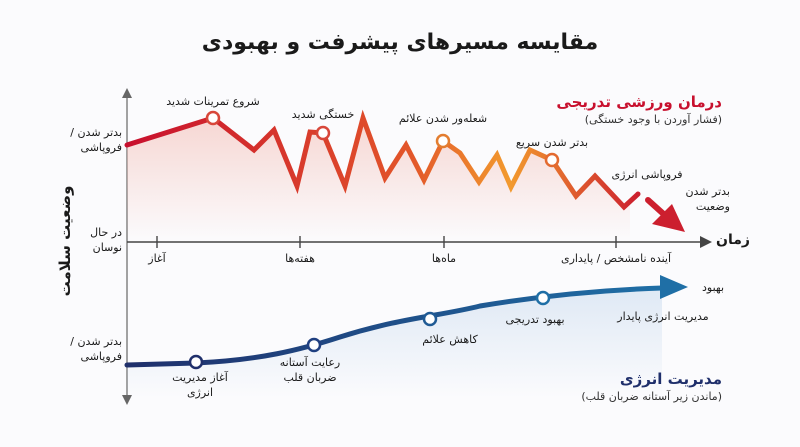 The image size is (800, 447). What do you see at coordinates (300, 258) in the screenshot?
I see `x-tick-weeks: هفته‌ها` at bounding box center [300, 258].